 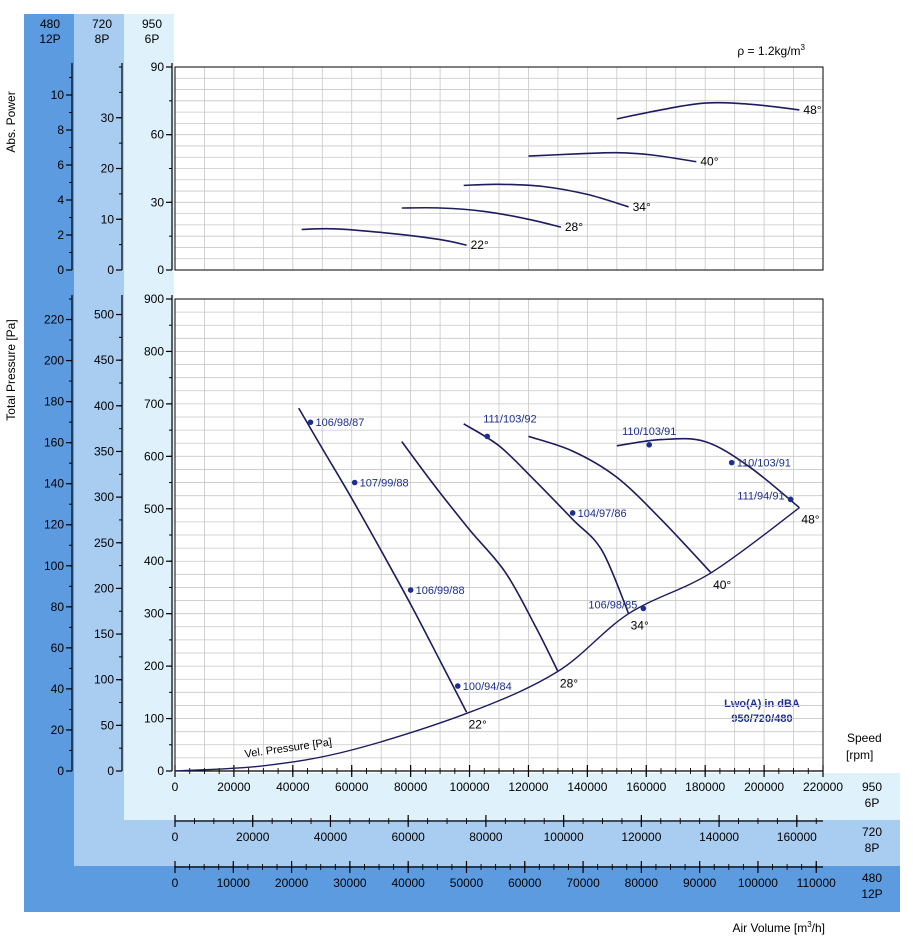 I want to click on y-axis-tick-label: 900, so click(x=154, y=299).